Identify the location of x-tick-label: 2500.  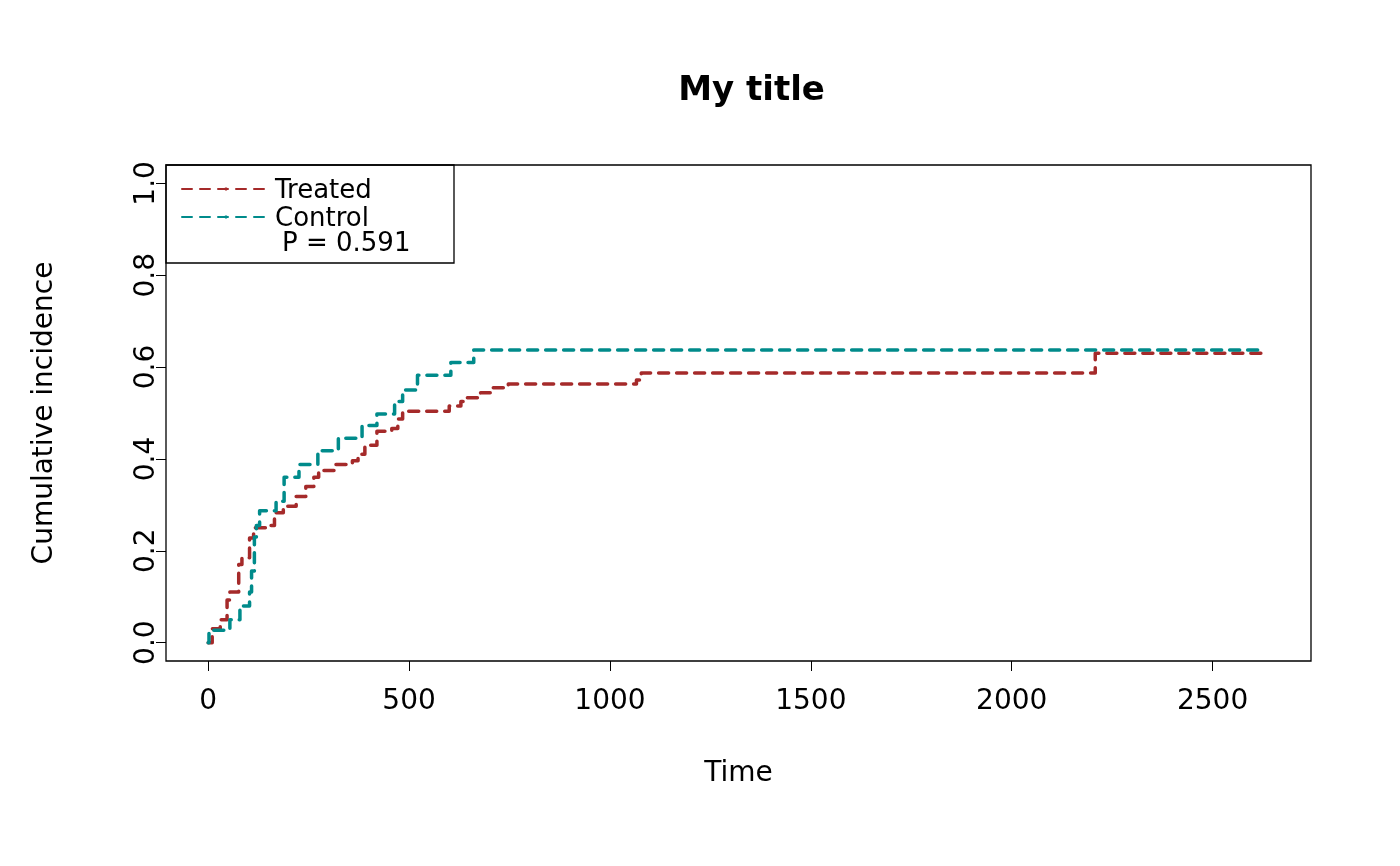
(1212, 699).